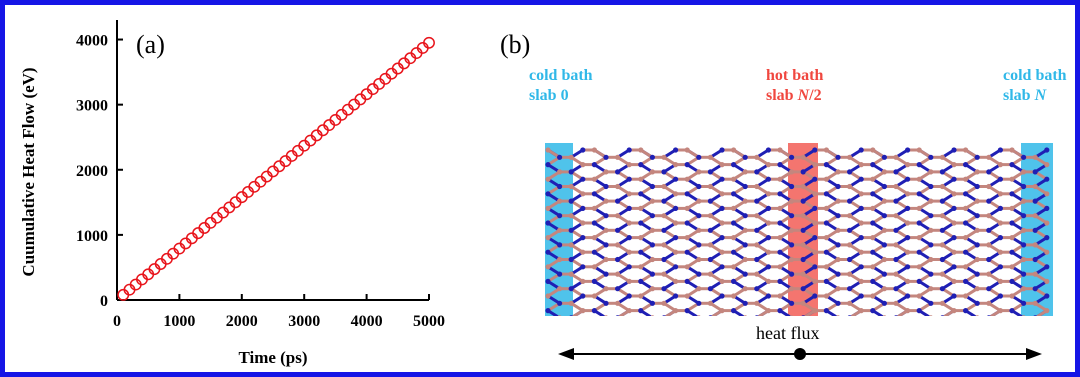 This screenshot has height=377, width=1080. What do you see at coordinates (272, 357) in the screenshot?
I see `x-axis-title: Time (ps)` at bounding box center [272, 357].